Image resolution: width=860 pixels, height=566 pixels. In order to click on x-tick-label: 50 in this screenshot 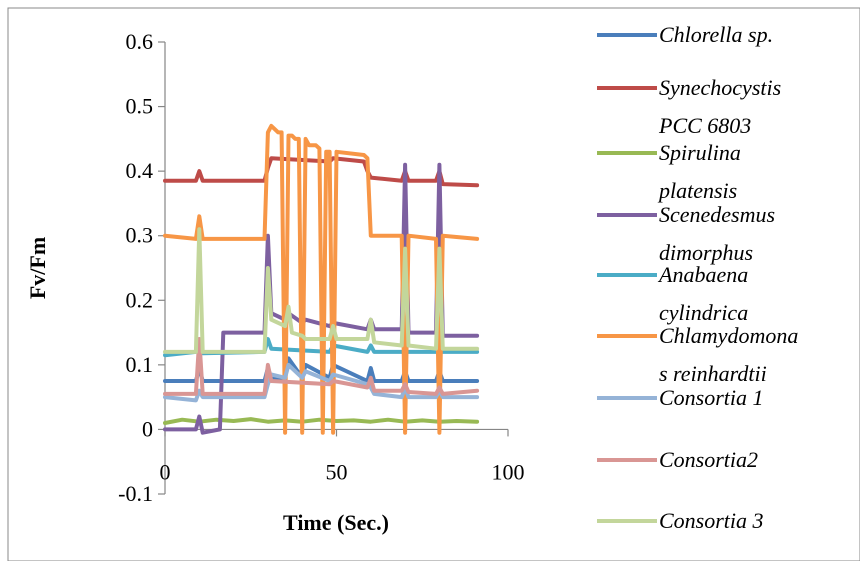, I will do `click(337, 471)`.